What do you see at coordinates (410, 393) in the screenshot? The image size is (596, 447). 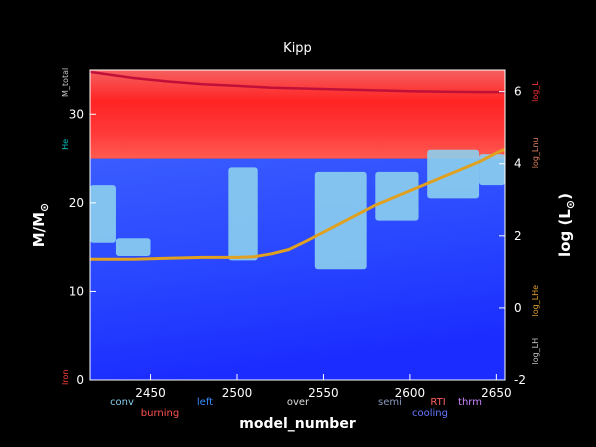 I see `x-tick-label: 2600` at bounding box center [410, 393].